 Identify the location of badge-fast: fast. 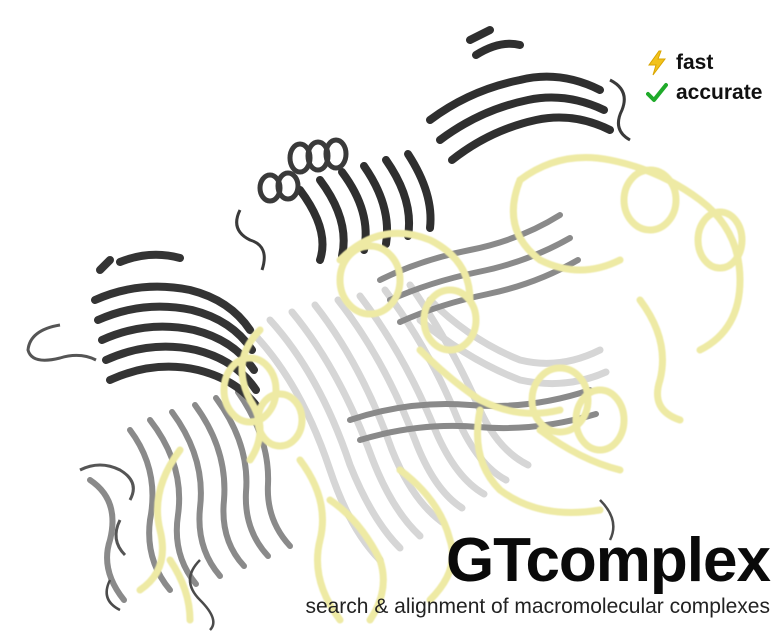
(679, 63).